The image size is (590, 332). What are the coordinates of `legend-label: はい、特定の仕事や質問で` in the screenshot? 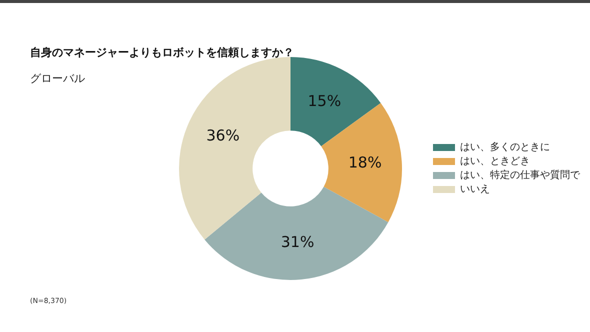 It's located at (520, 175).